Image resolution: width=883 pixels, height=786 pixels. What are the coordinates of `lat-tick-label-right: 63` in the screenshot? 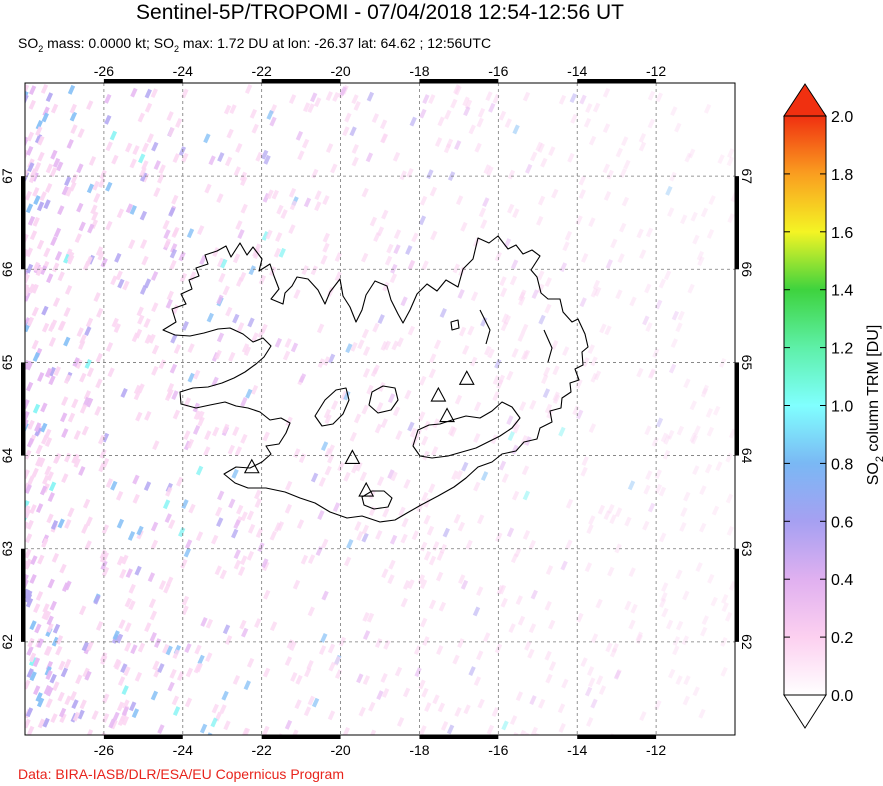 It's located at (747, 549).